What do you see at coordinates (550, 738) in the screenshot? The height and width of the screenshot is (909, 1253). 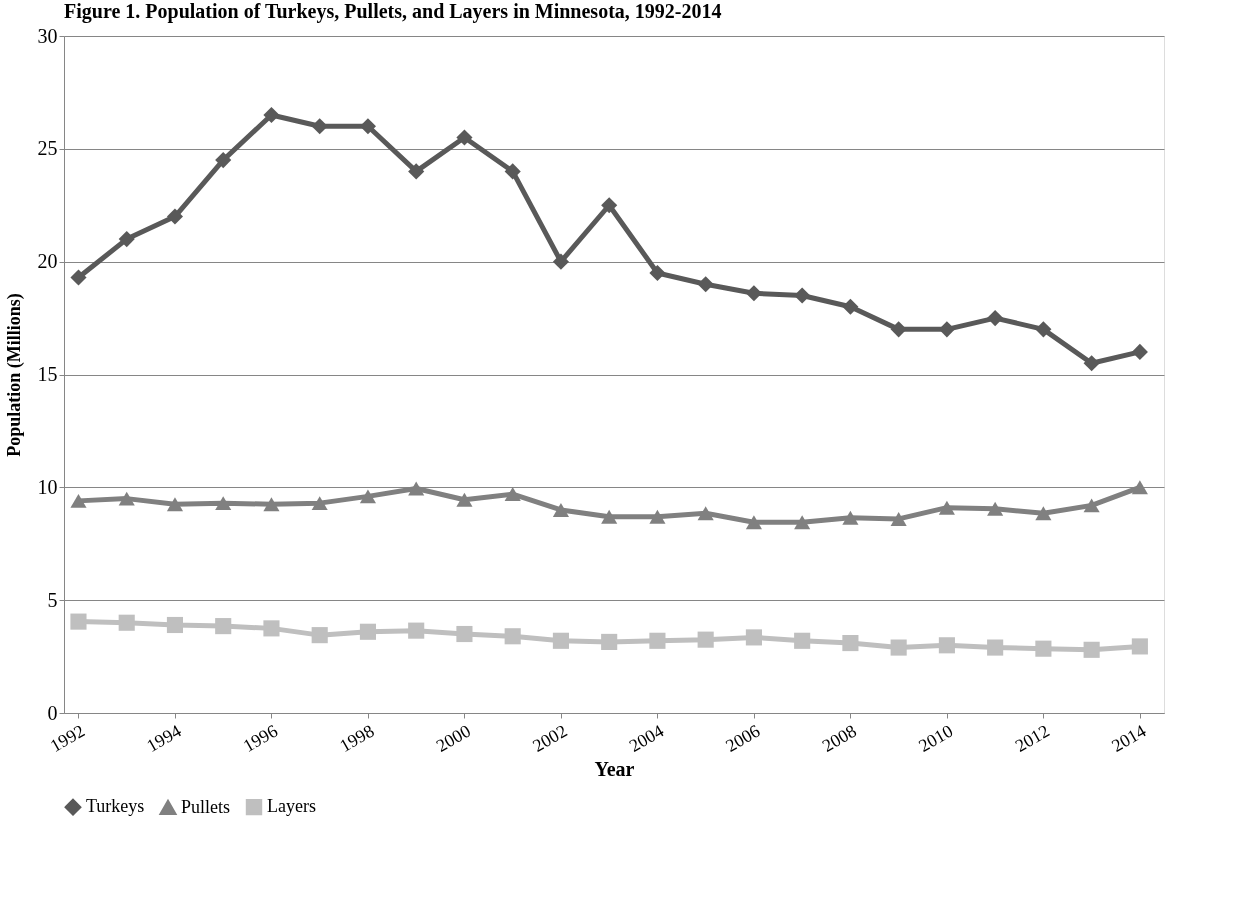 I see `x-tick-label: 2002` at bounding box center [550, 738].